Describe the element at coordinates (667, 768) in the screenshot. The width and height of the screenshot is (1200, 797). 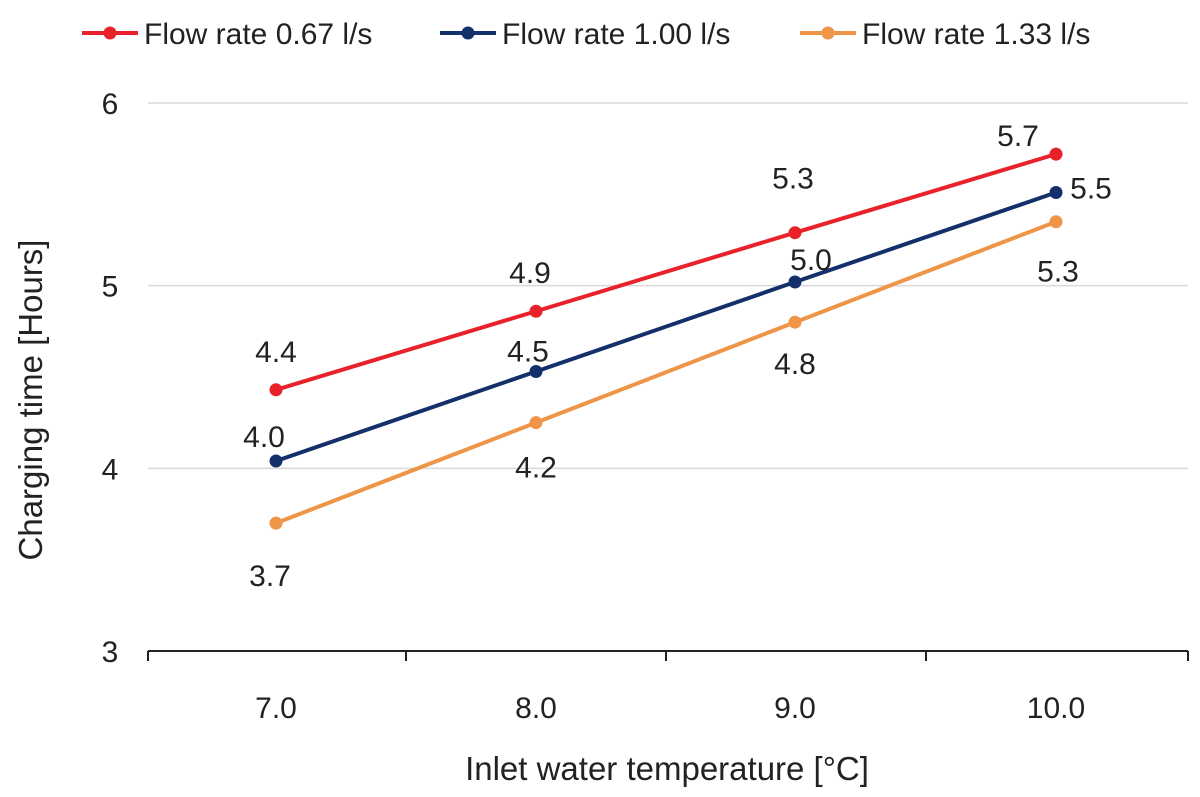
I see `x-axis-title: Inlet water temperature [°C]` at that location.